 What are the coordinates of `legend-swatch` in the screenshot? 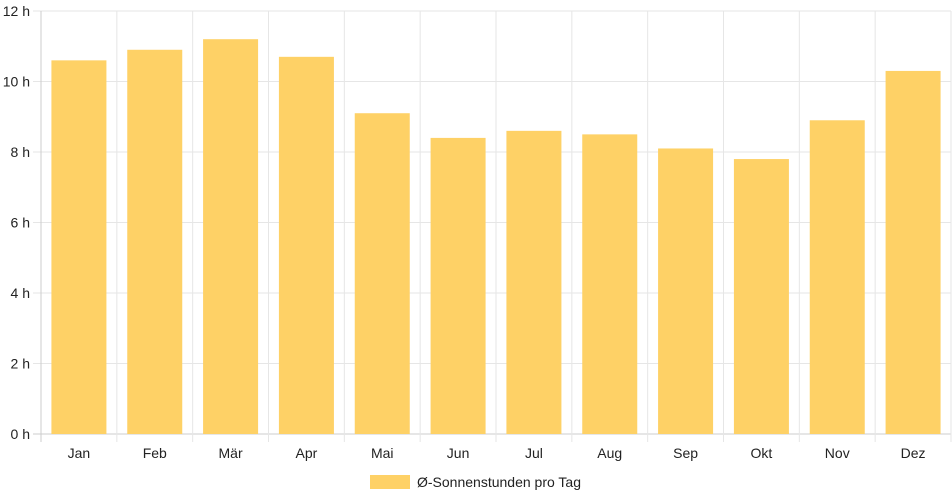 It's located at (390, 482).